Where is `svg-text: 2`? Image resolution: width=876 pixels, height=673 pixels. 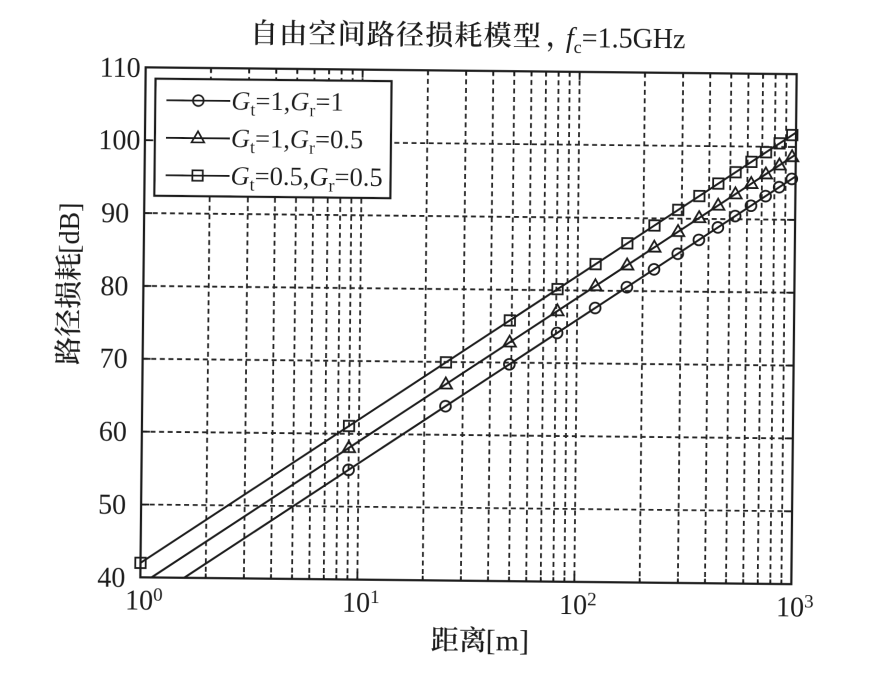
svg-text: 2 is located at coordinates (592, 599).